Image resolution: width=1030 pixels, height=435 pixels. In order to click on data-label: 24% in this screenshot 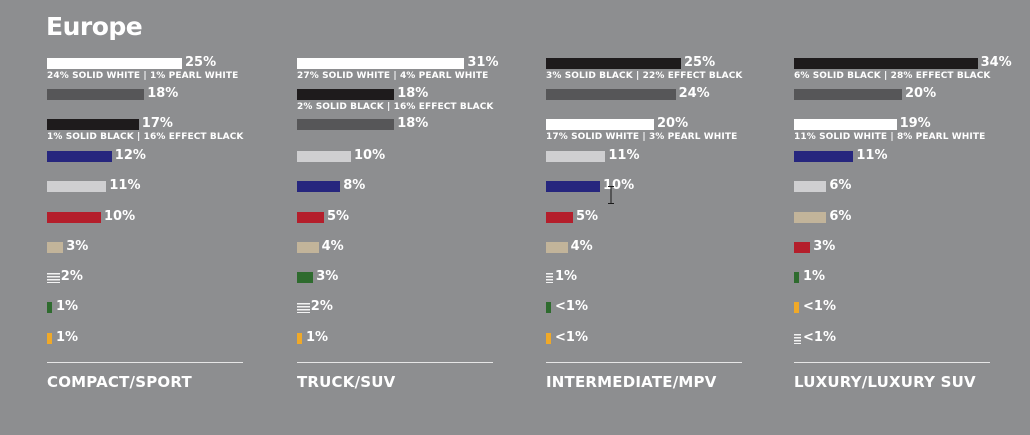, I will do `click(694, 93)`.